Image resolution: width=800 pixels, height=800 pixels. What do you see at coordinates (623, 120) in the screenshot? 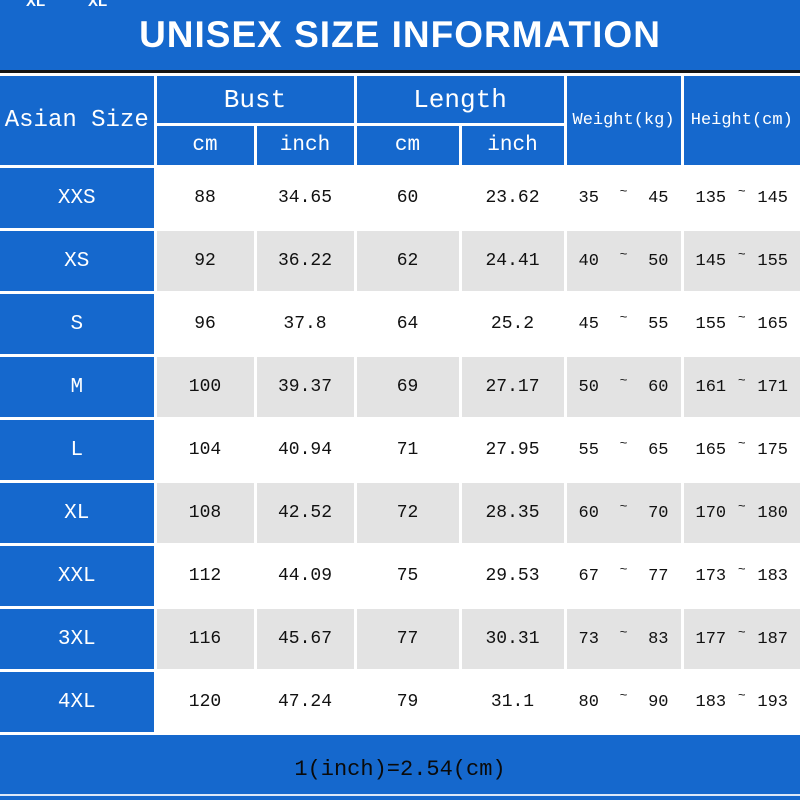
I see `col-header-weight: Weight(kg)` at bounding box center [623, 120].